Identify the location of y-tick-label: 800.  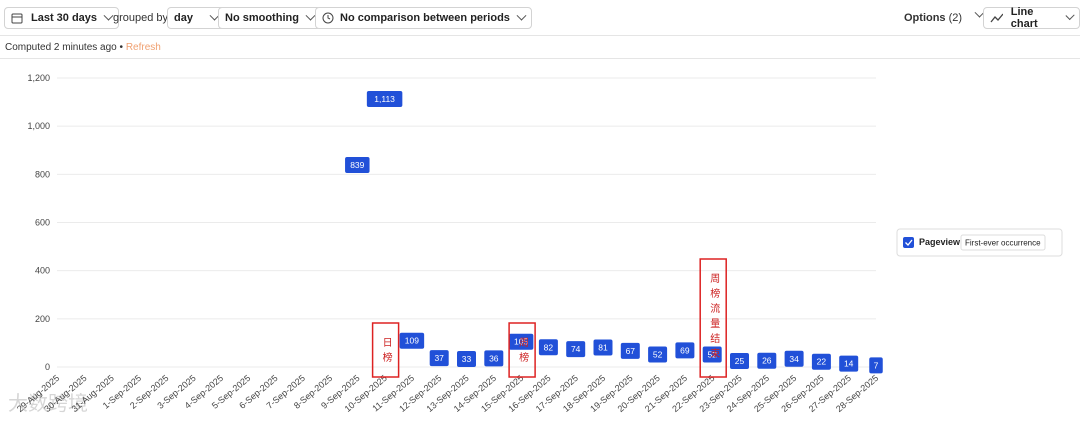
(42, 174).